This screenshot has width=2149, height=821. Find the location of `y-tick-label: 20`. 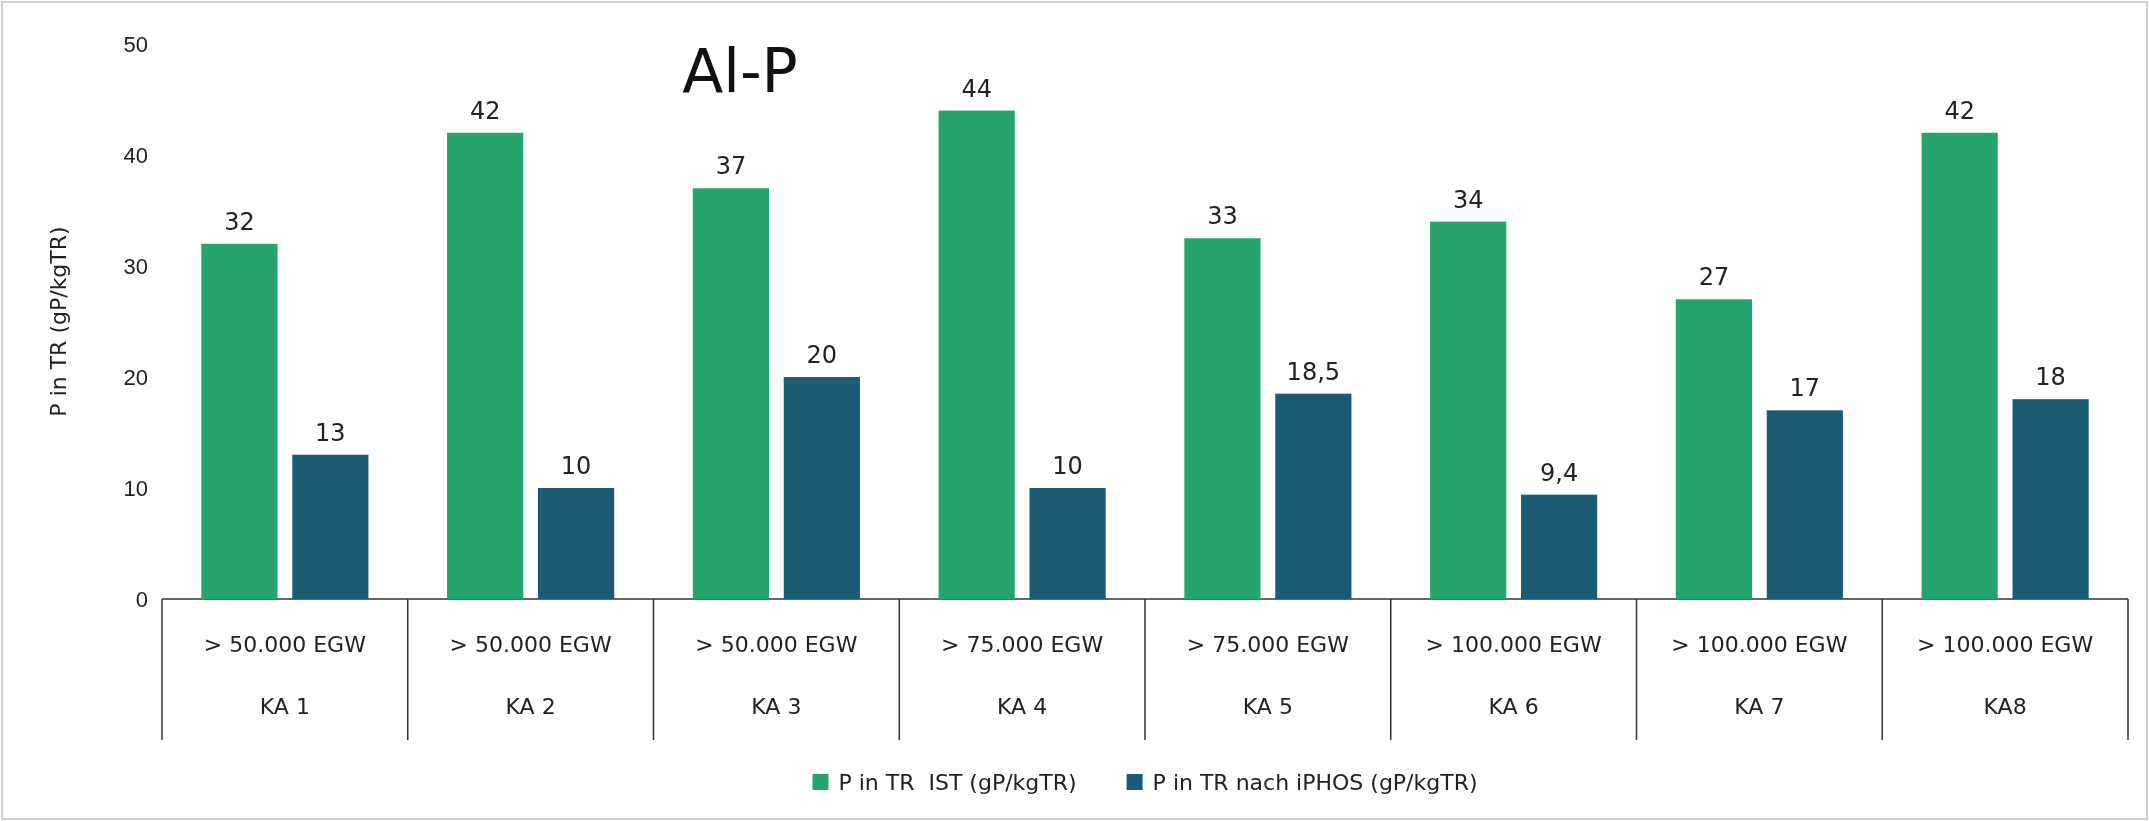

y-tick-label: 20 is located at coordinates (135, 377).